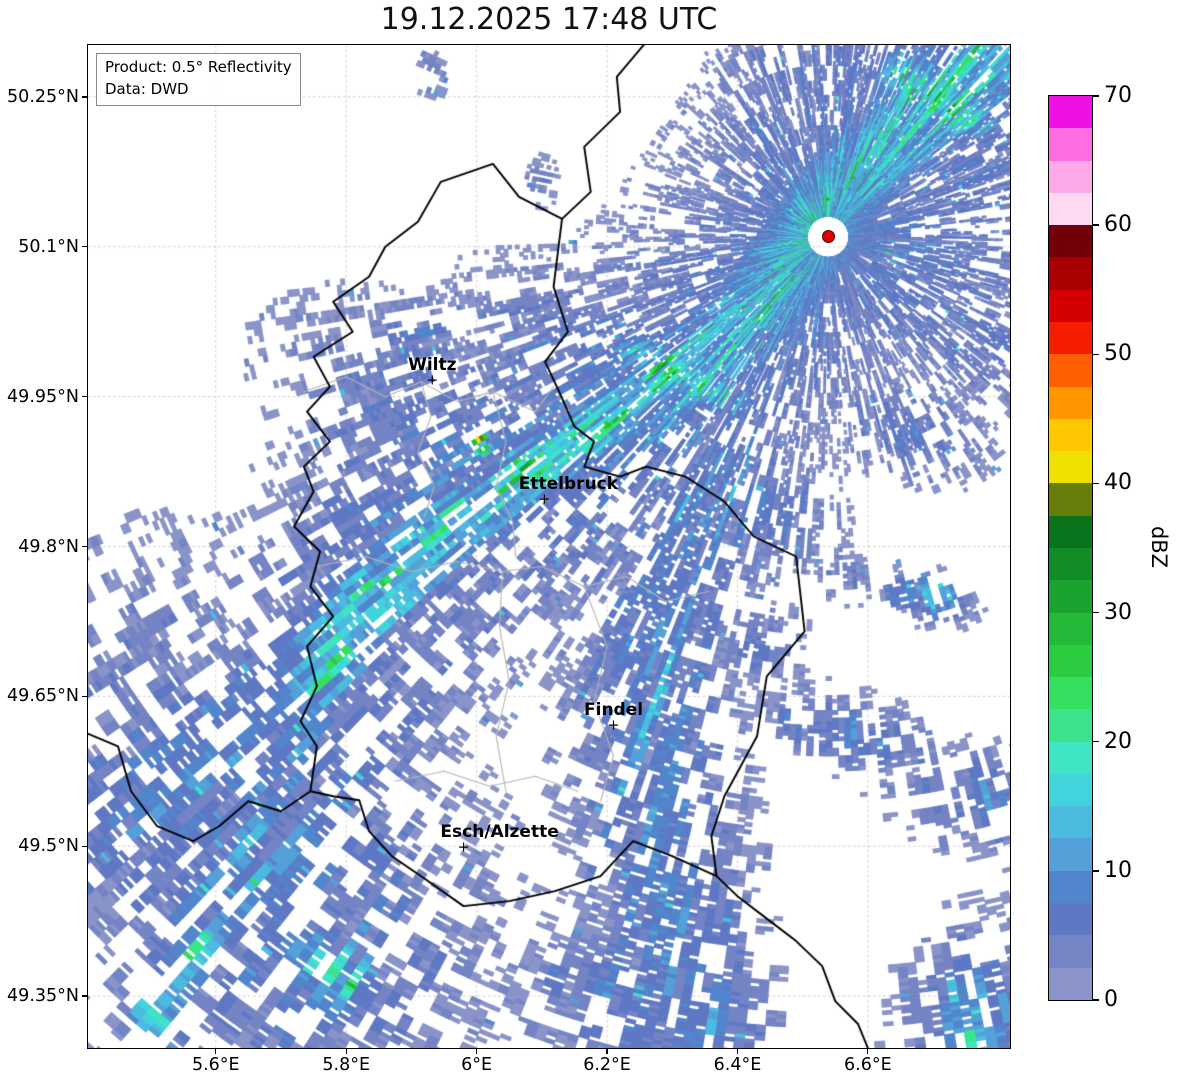 The image size is (1184, 1081). What do you see at coordinates (828, 237) in the screenshot?
I see `radar-site-marker` at bounding box center [828, 237].